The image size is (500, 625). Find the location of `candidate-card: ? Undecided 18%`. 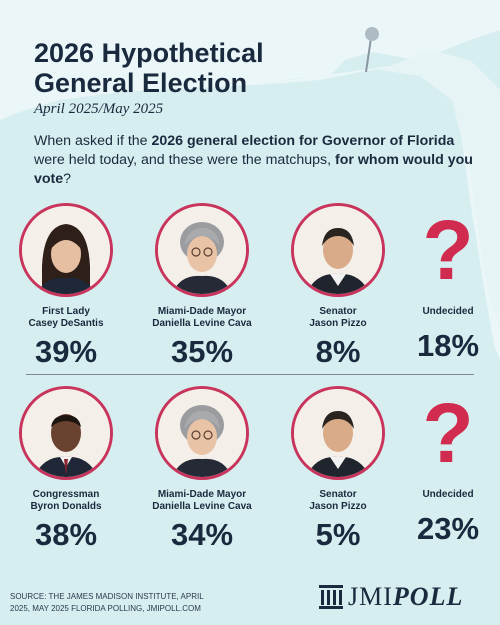

candidate-card: ? Undecided 18% is located at coordinates (444, 283).